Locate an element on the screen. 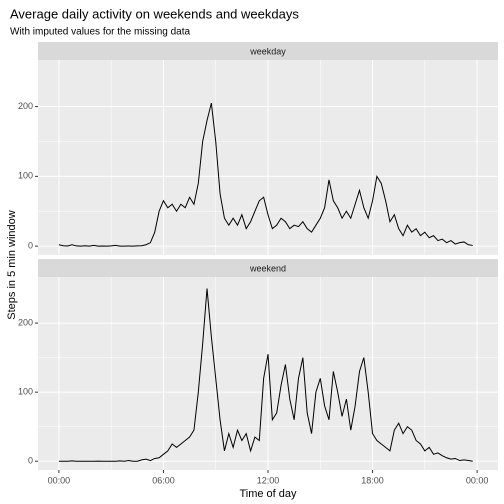 Image resolution: width=504 pixels, height=504 pixels. x-tick-label: 12:00 is located at coordinates (268, 480).